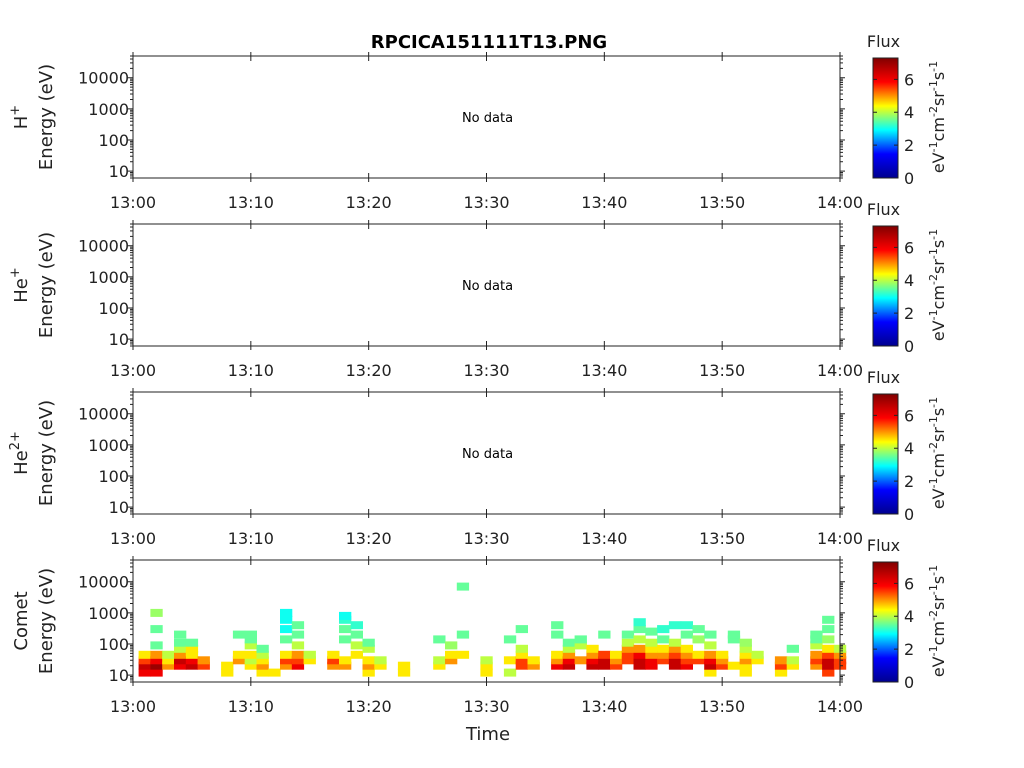 The width and height of the screenshot is (1024, 768). What do you see at coordinates (909, 346) in the screenshot?
I see `colorbar-tick-label: 0` at bounding box center [909, 346].